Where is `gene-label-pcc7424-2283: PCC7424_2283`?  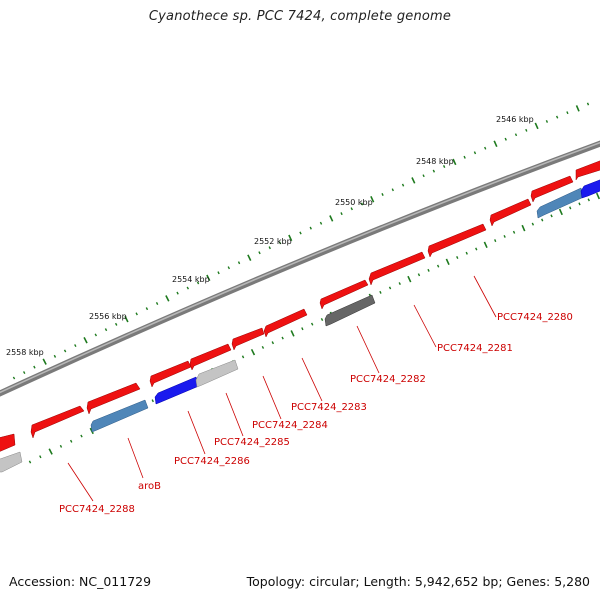 gene-label-pcc7424-2283: PCC7424_2283 is located at coordinates (329, 407).